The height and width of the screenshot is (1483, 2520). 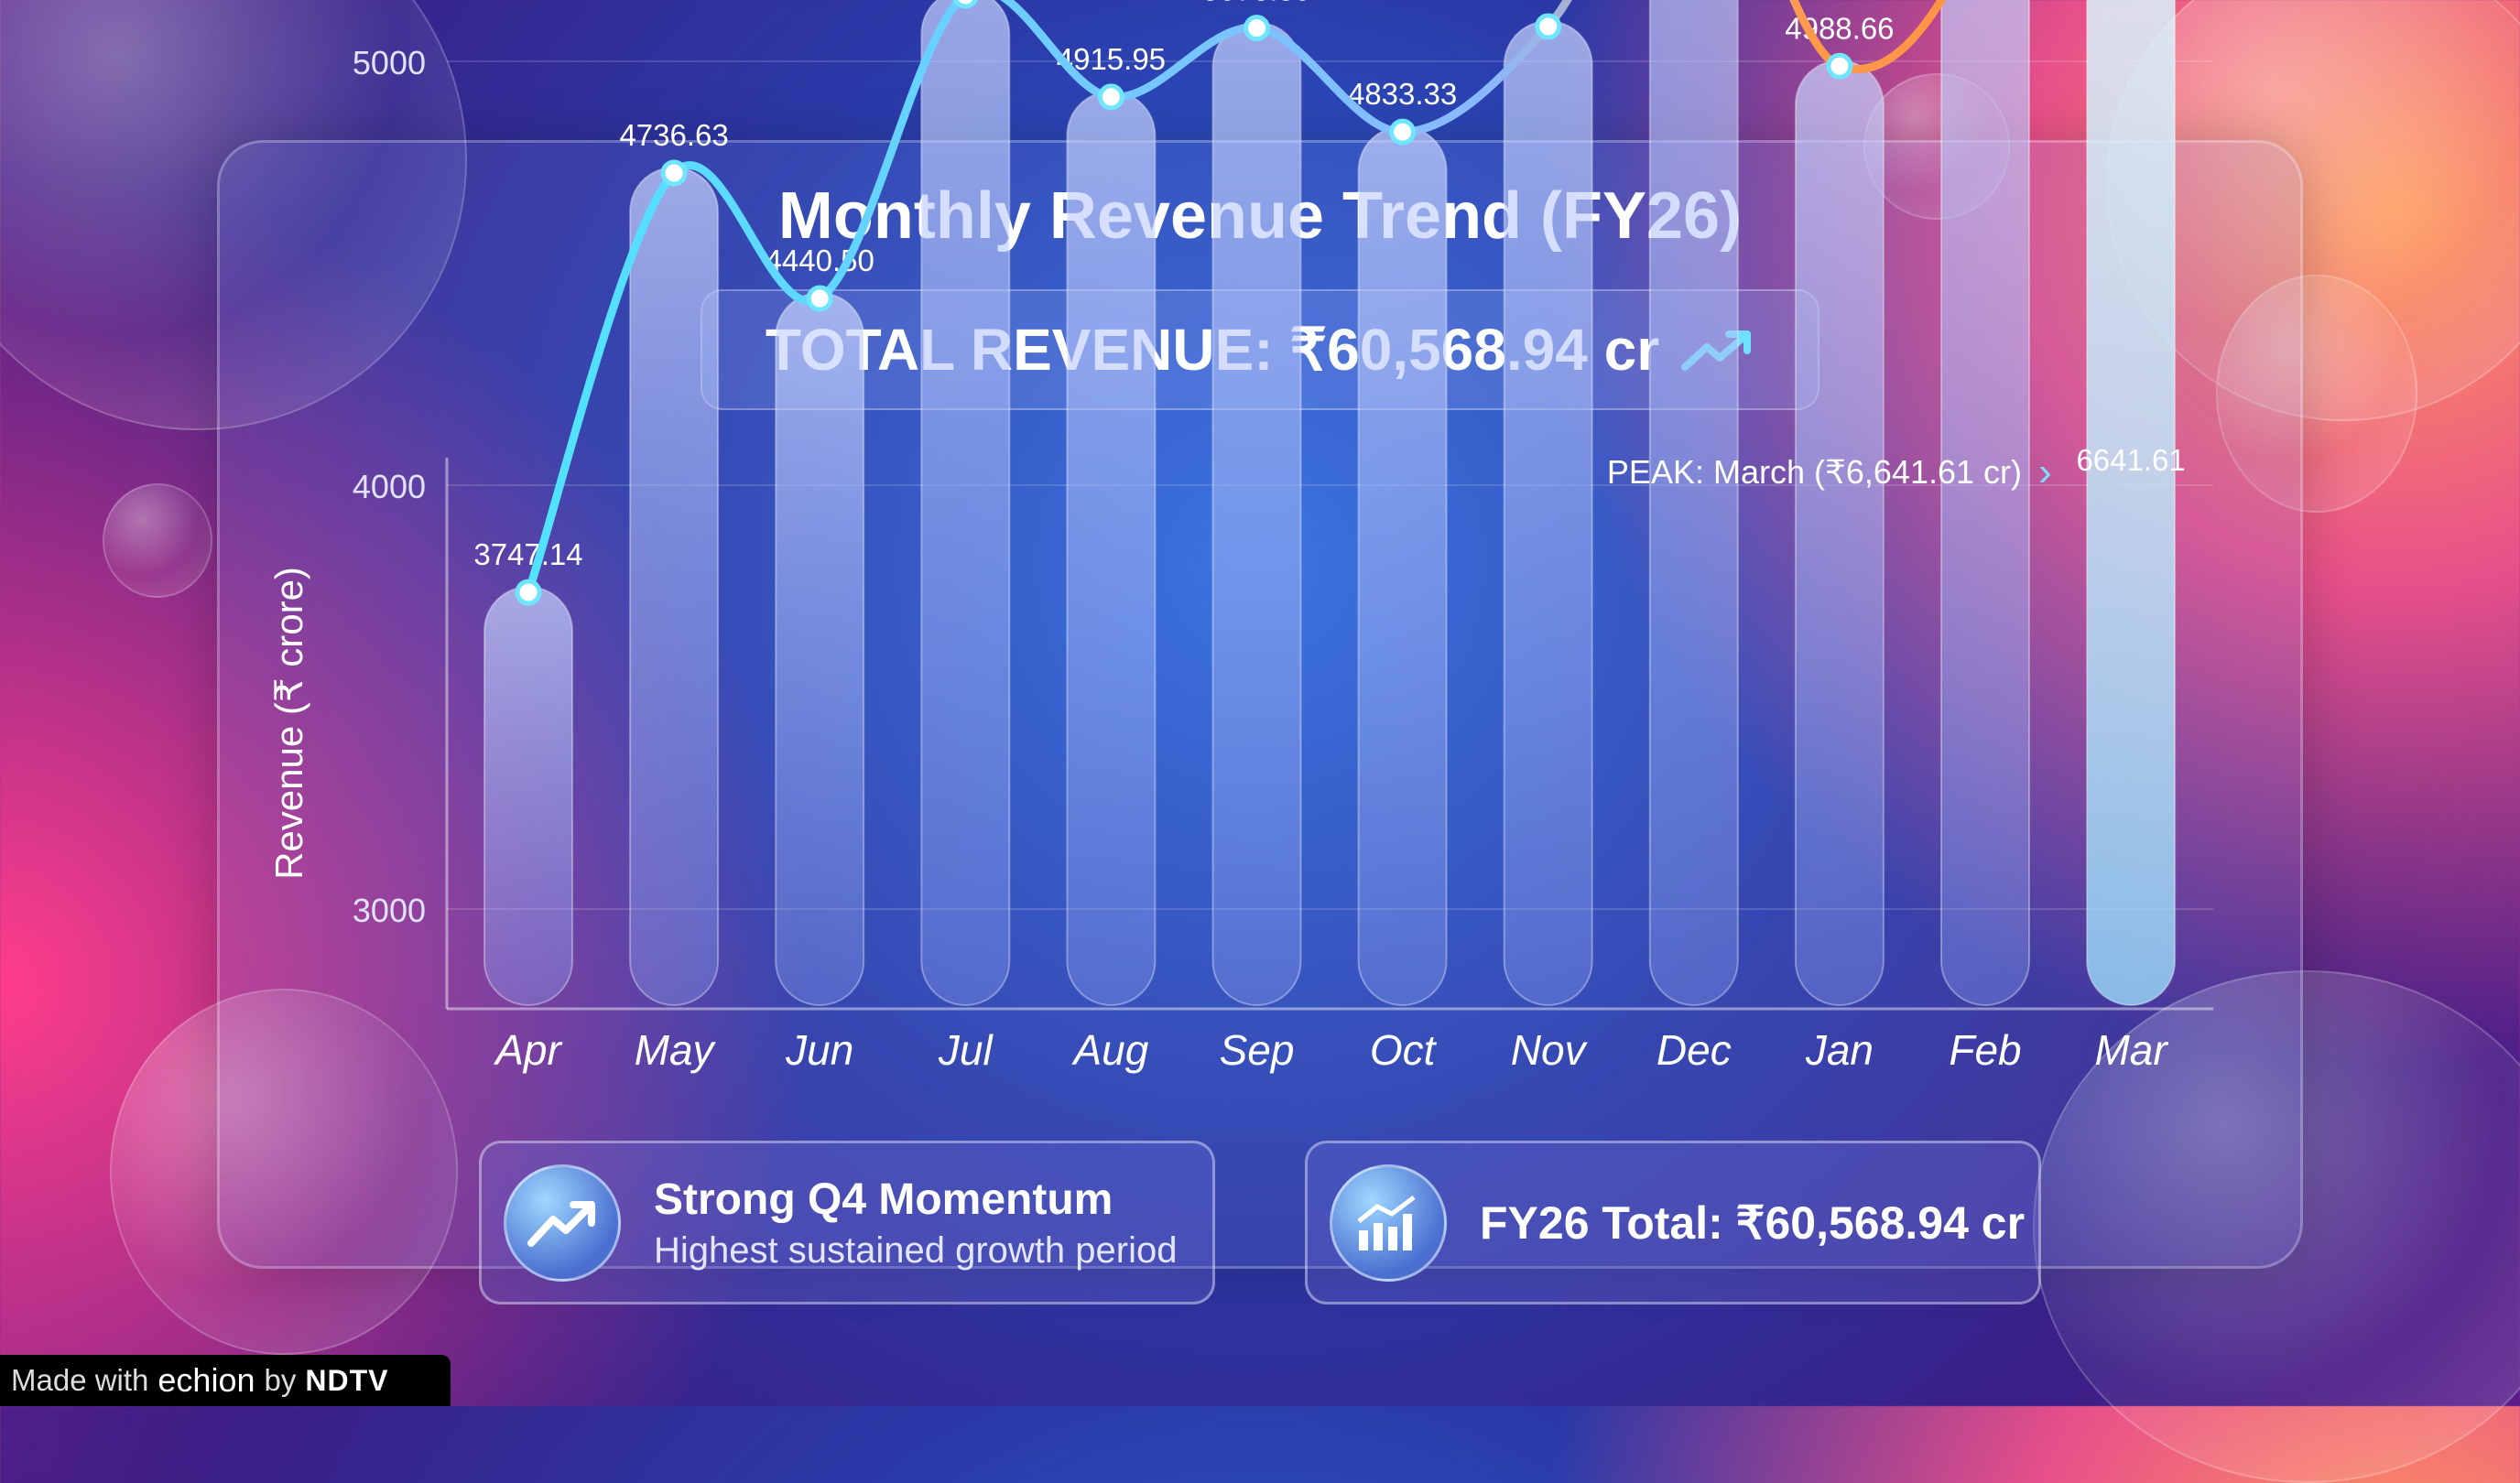 I want to click on peak-annotation: PEAK: March (₹6,641.61 cr), so click(x=1814, y=472).